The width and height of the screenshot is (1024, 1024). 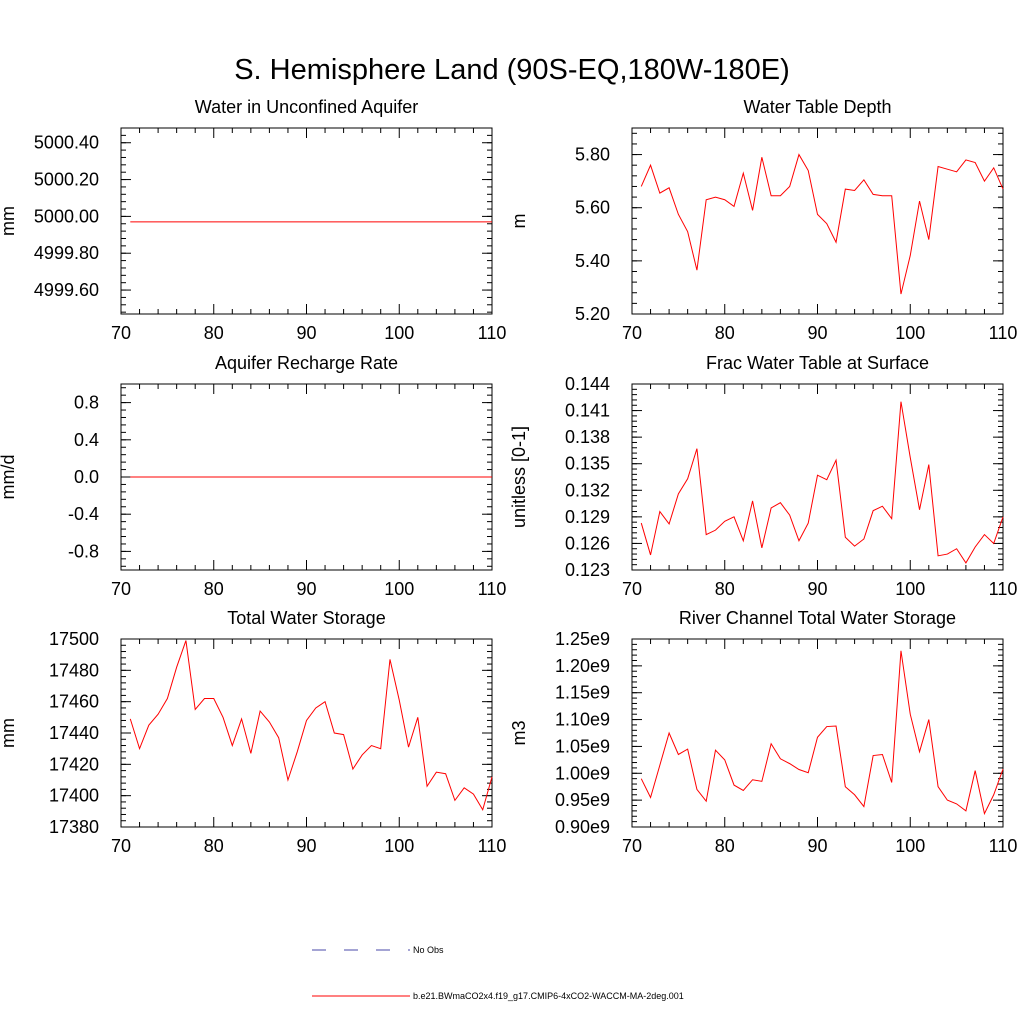 What do you see at coordinates (587, 384) in the screenshot?
I see `y-tick-label: 0.144` at bounding box center [587, 384].